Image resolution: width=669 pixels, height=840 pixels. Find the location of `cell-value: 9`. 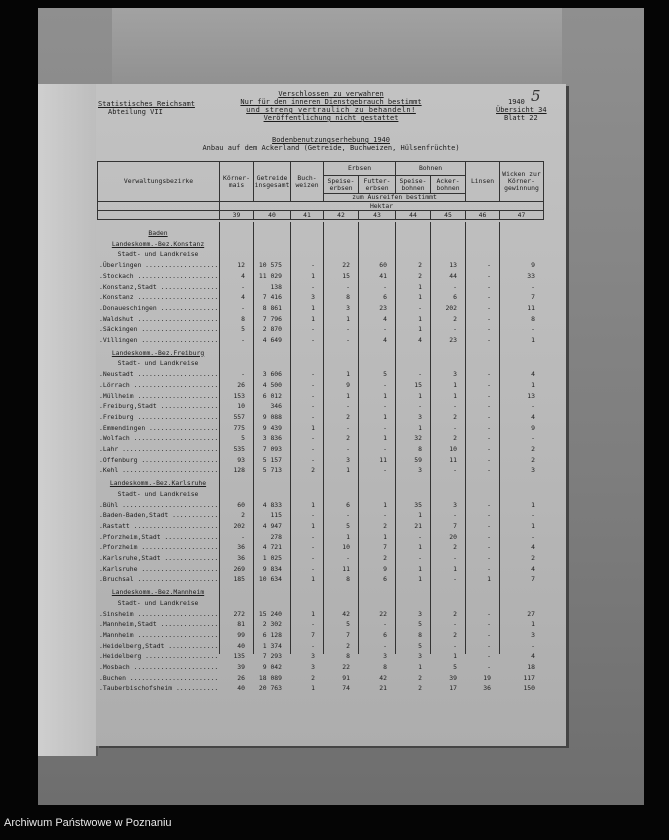

cell-value: 9 is located at coordinates (533, 427).